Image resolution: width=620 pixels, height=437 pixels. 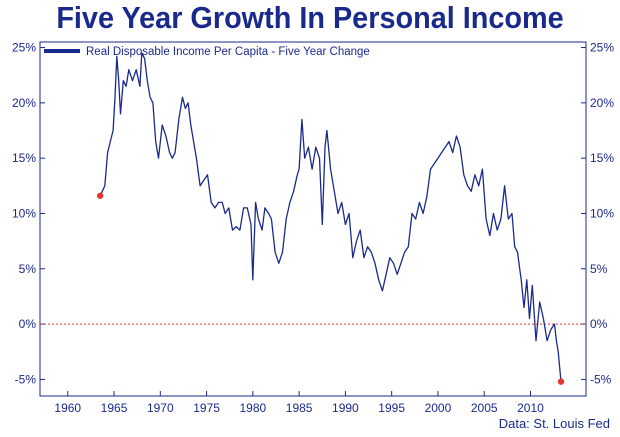 I want to click on y-tick-label-left: 25%, so click(x=24, y=48).